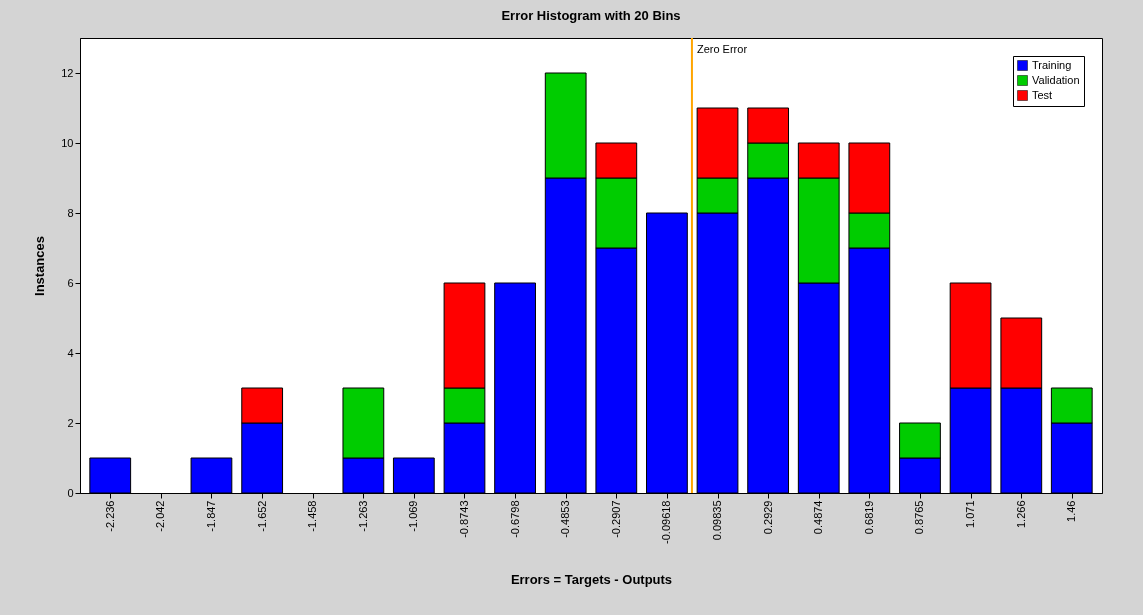 Image resolution: width=1143 pixels, height=615 pixels. Describe the element at coordinates (818, 517) in the screenshot. I see `x-tick-label: 0.4874` at that location.